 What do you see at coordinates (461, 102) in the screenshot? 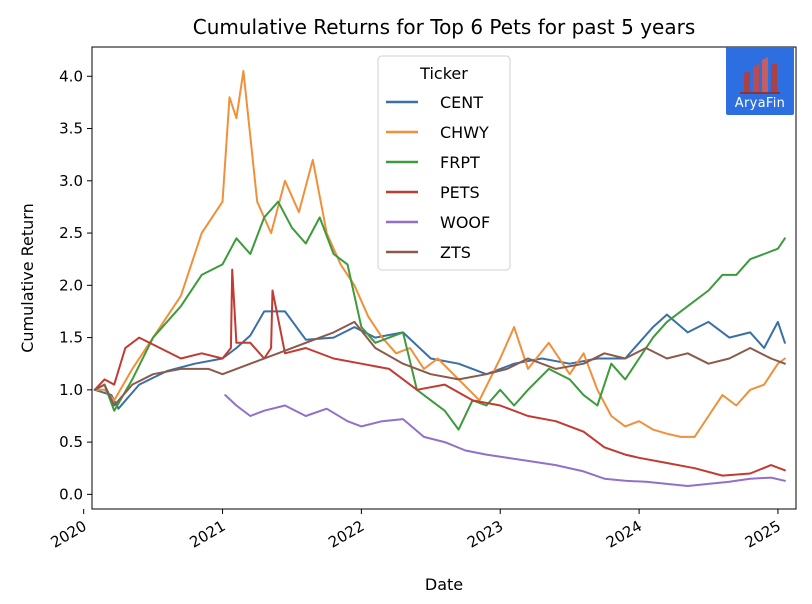
I see `legend-label-cent: CENT` at bounding box center [461, 102].